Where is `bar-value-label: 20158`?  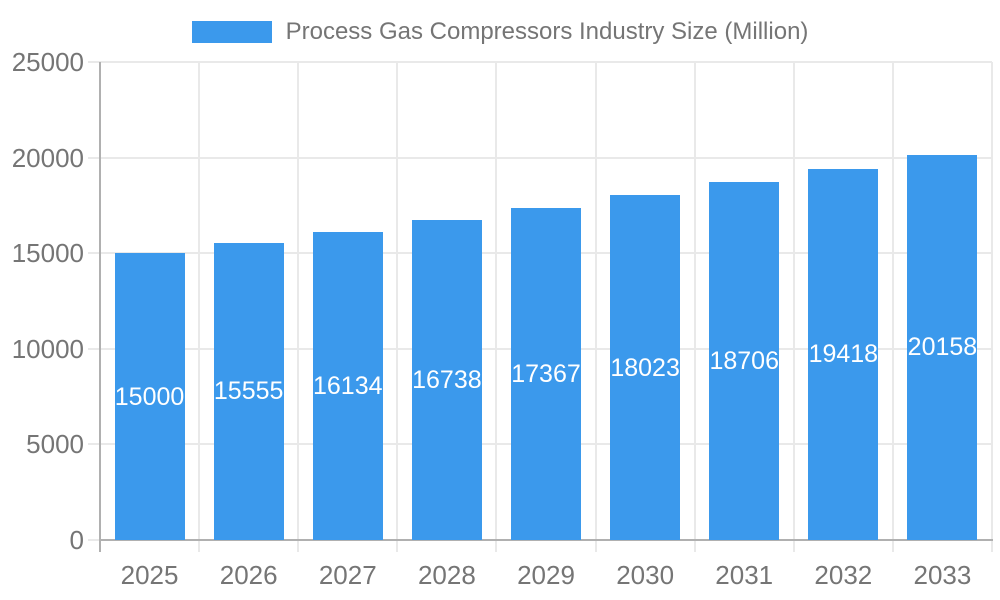 bar-value-label: 20158 is located at coordinates (942, 347).